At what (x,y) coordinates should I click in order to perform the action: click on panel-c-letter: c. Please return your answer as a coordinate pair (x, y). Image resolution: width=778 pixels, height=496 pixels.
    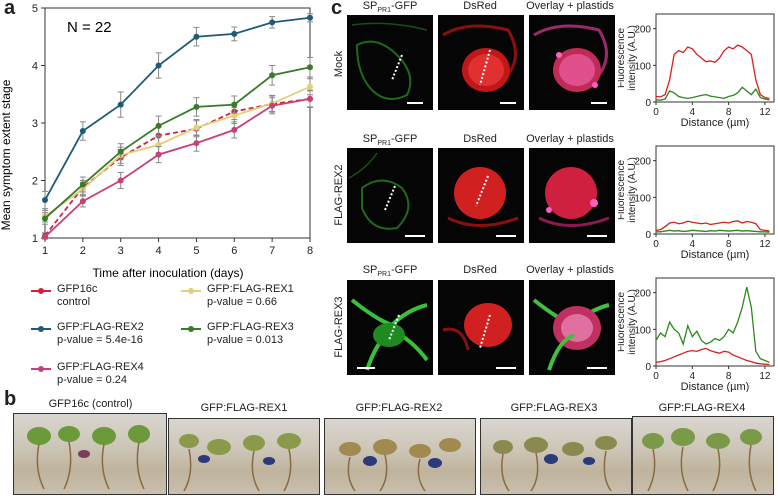
    Looking at the image, I should click on (337, 9).